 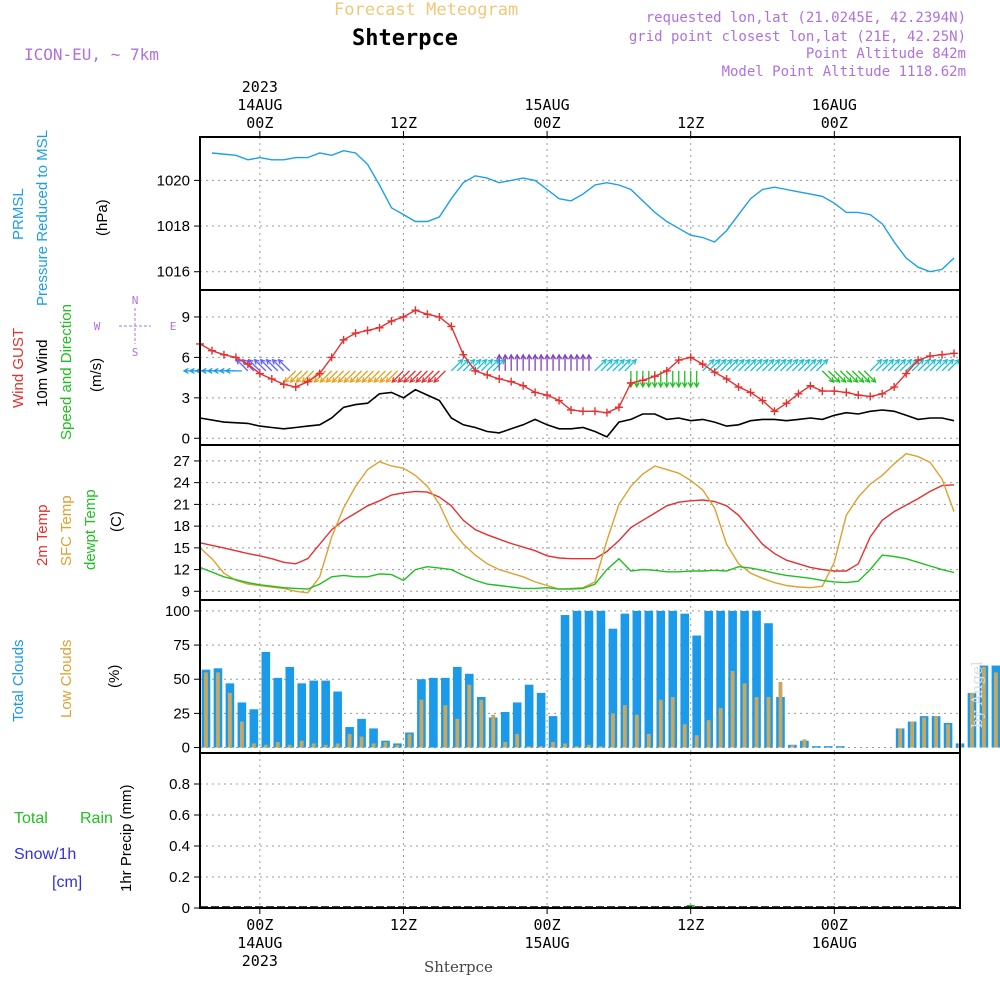 I want to click on y-tick-label: 0.4, so click(x=179, y=846).